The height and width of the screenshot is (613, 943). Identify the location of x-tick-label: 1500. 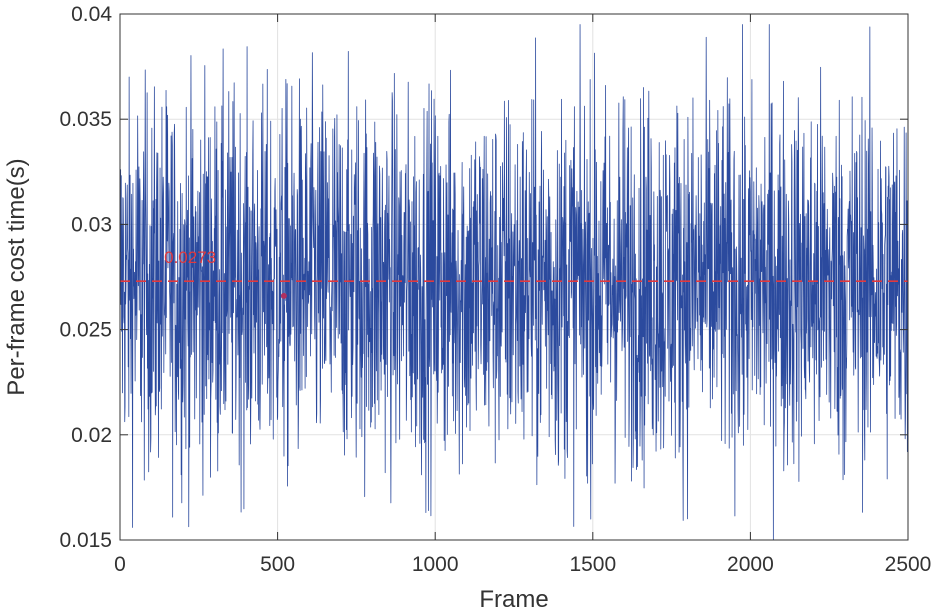
(592, 564).